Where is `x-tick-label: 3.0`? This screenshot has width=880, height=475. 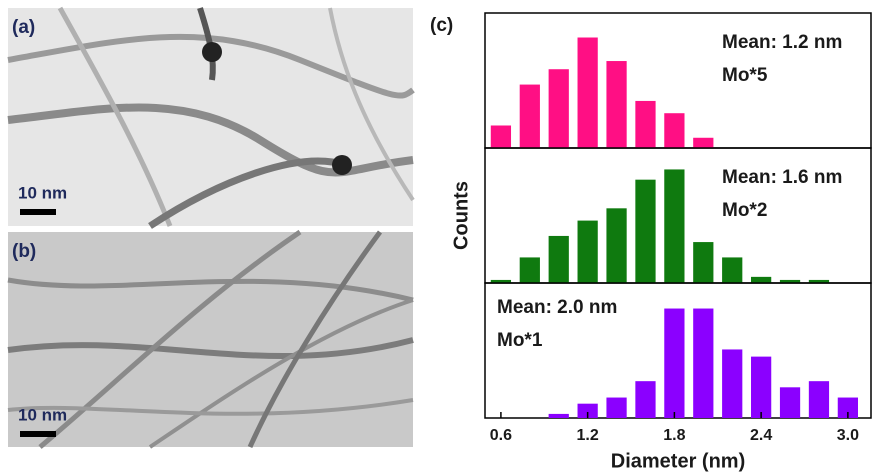 x-tick-label: 3.0 is located at coordinates (848, 435).